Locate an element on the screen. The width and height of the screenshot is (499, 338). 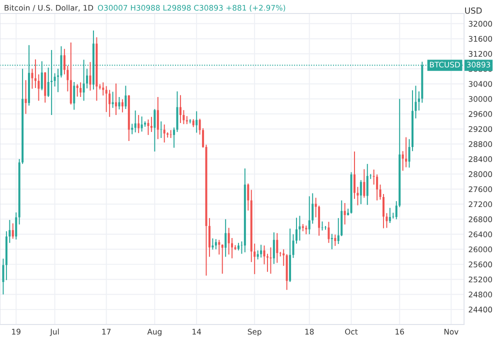
y-axis-title: USD is located at coordinates (473, 10).